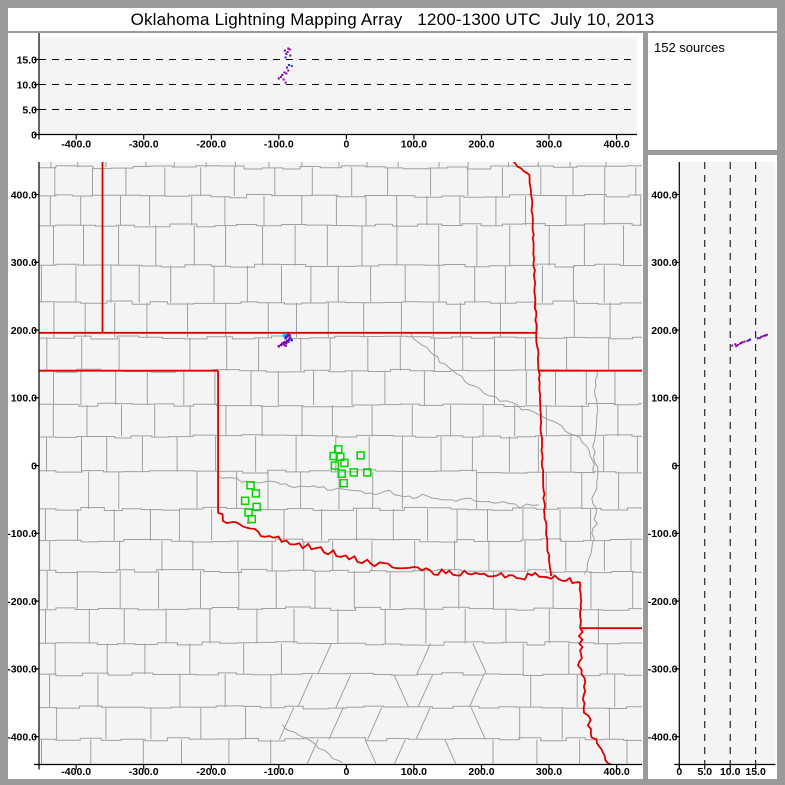 This screenshot has width=785, height=785. Describe the element at coordinates (664, 195) in the screenshot. I see `ns-tick-label: 400.0` at that location.